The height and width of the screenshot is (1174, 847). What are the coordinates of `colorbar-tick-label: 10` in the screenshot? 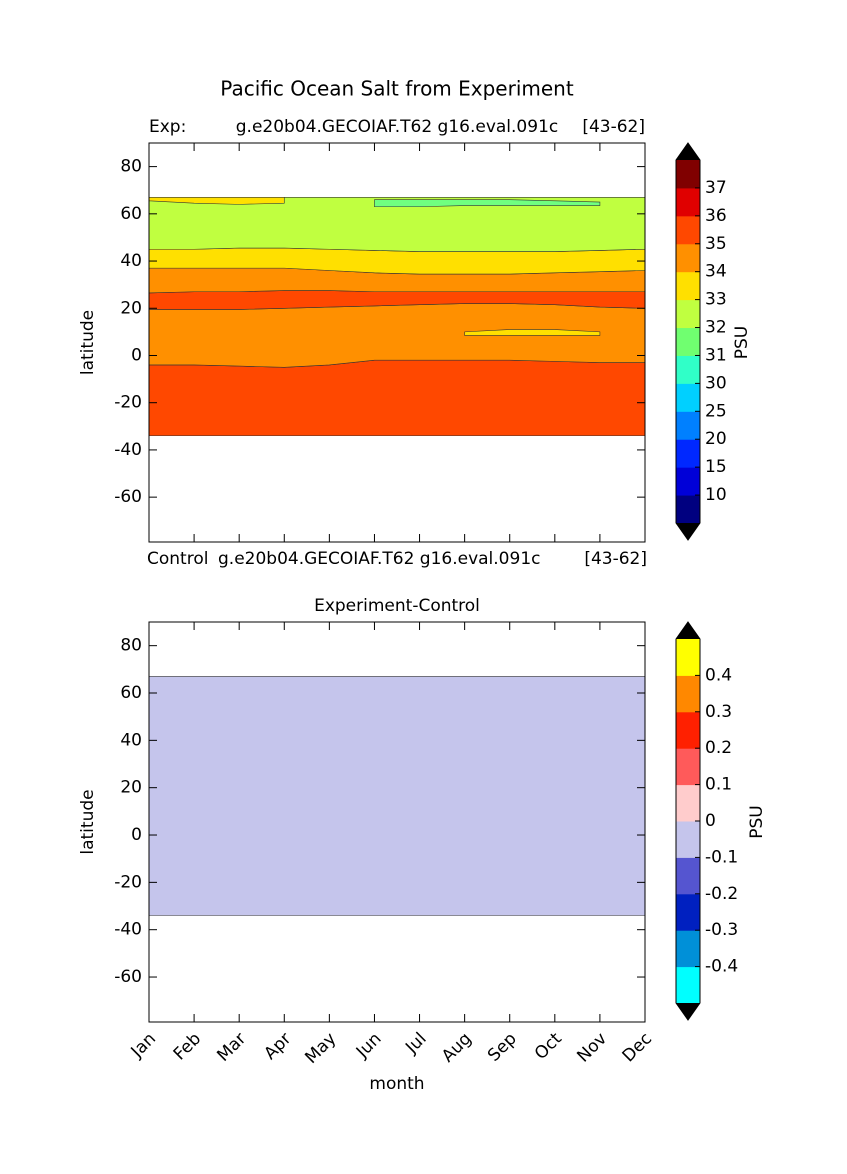 It's located at (716, 495).